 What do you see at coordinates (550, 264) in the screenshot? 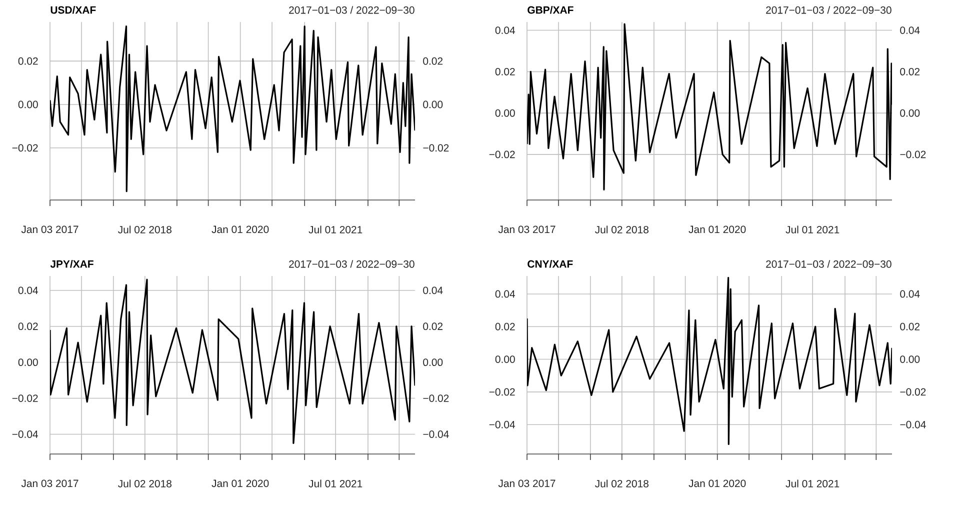
I see `chart-title: CNY/XAF` at bounding box center [550, 264].